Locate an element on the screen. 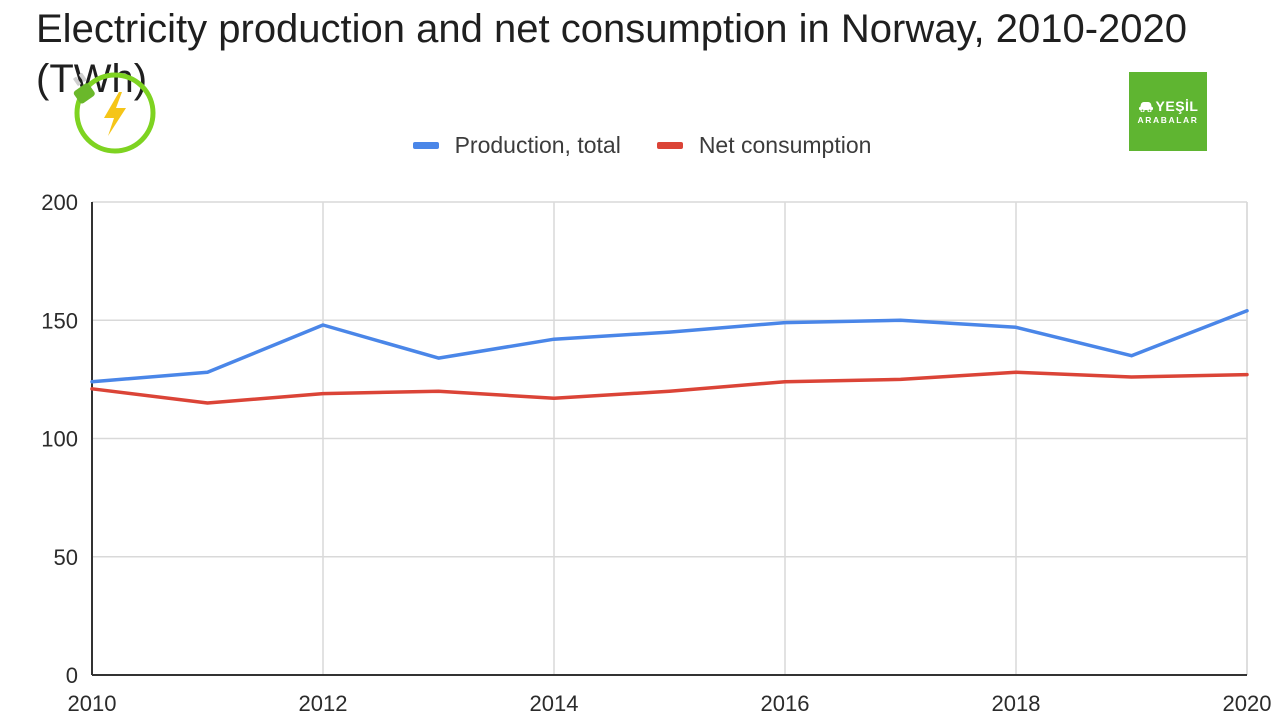  series-line-production is located at coordinates (669, 346).